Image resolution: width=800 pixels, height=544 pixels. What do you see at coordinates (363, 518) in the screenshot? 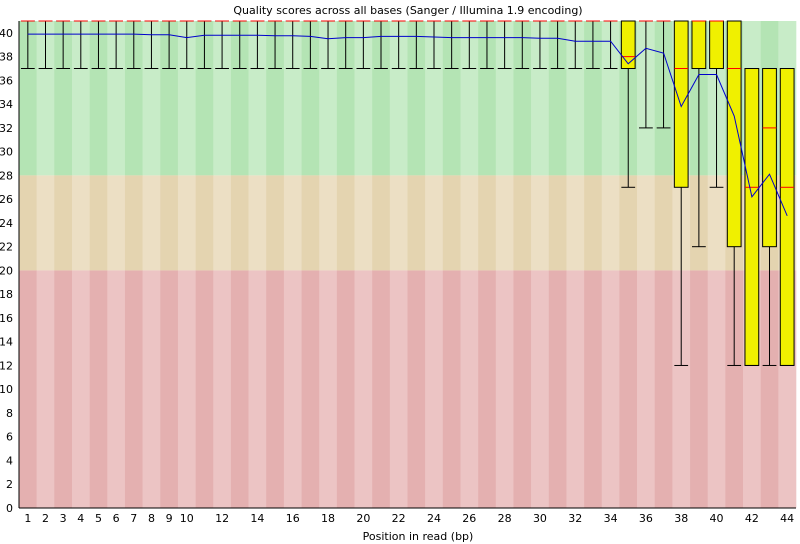
I see `x-tick-label: 20` at bounding box center [363, 518].